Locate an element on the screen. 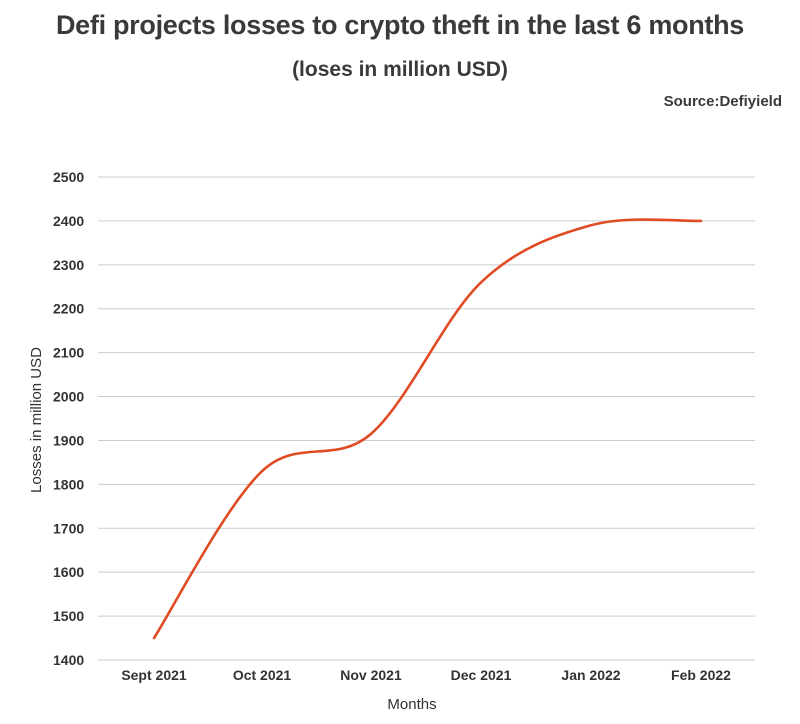 This screenshot has width=800, height=724. y-tick-label: 2100 is located at coordinates (68, 353).